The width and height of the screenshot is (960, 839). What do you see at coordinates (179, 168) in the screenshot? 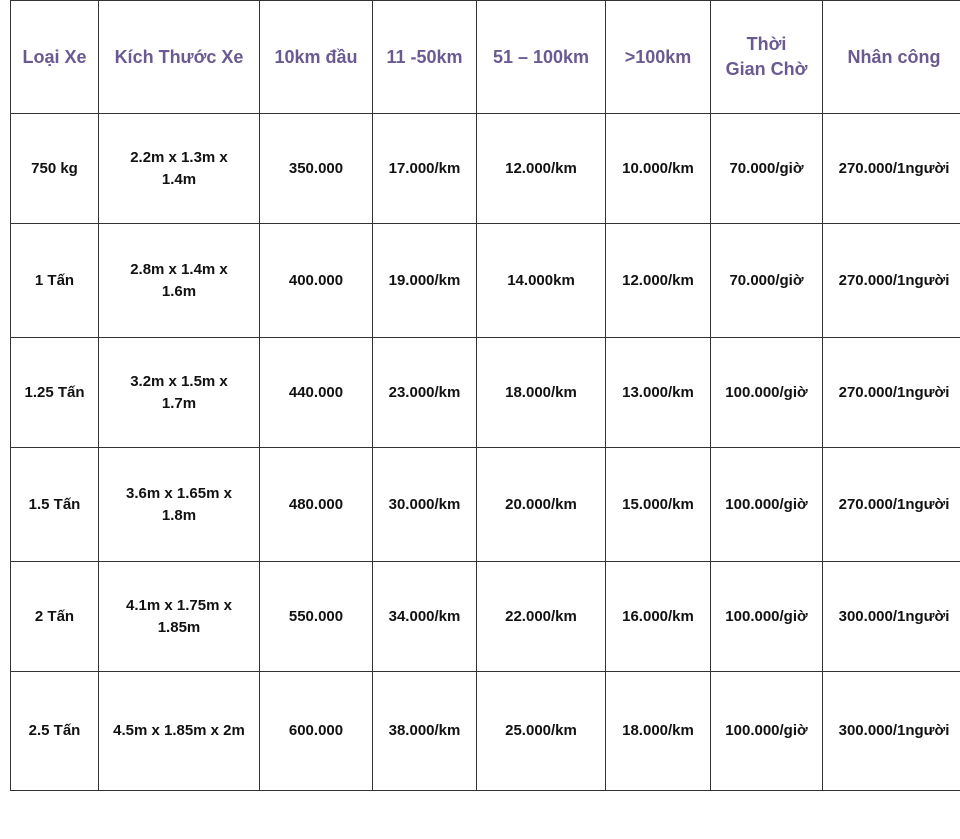
I see `table-cell: 2.2m x 1.3m x 1.4m` at bounding box center [179, 168].